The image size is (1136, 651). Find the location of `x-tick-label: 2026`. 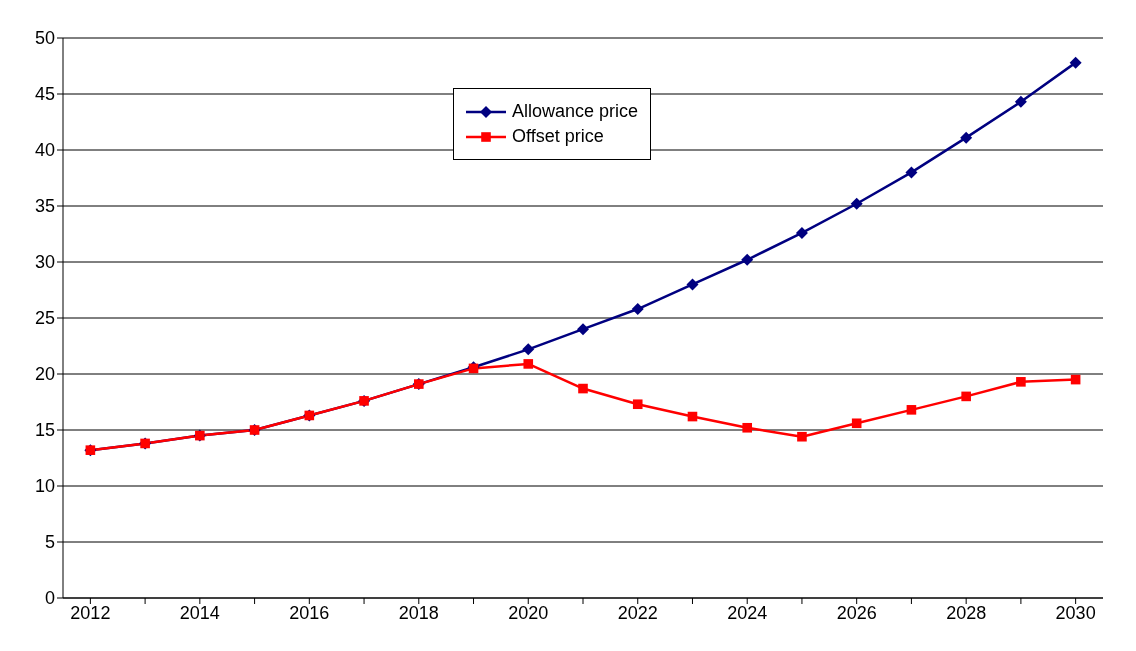

x-tick-label: 2026 is located at coordinates (856, 612).